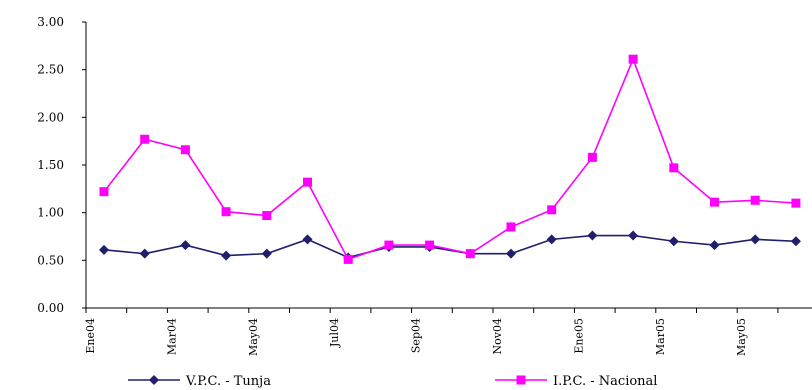  What do you see at coordinates (660, 336) in the screenshot?
I see `x-tick-label: Mar05` at bounding box center [660, 336].